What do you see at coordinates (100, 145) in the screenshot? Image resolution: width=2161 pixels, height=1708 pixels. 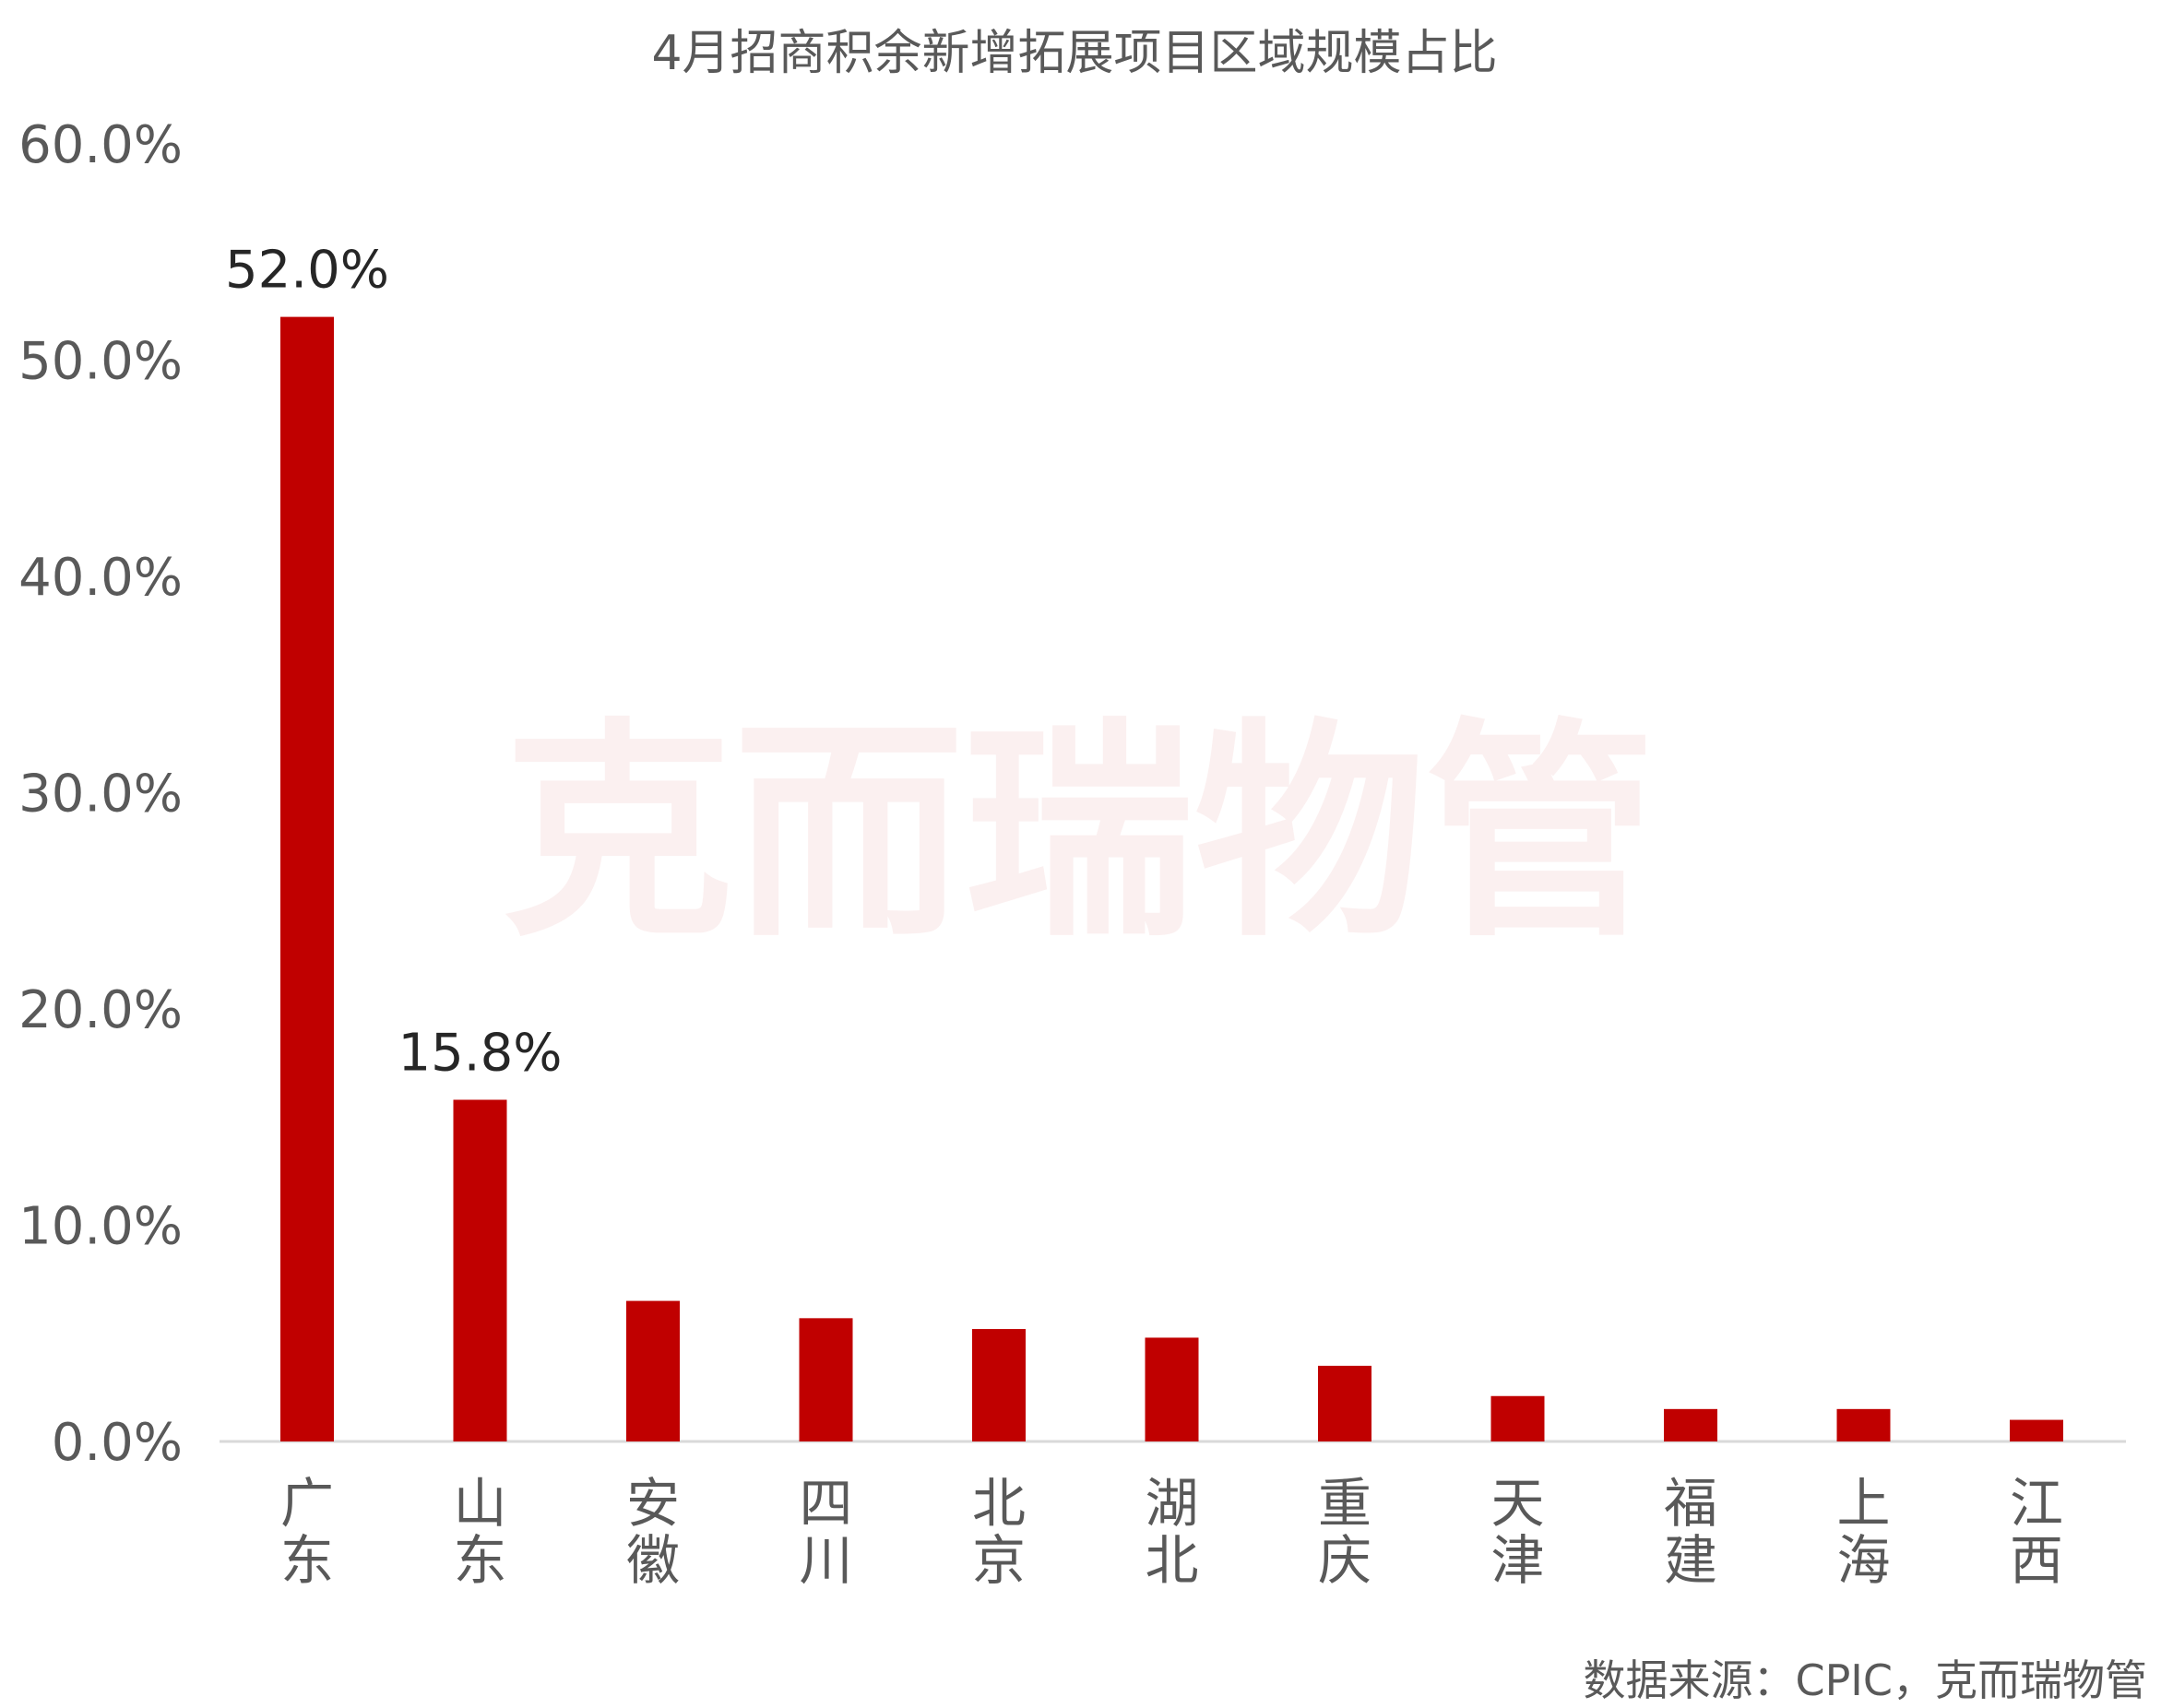 I see `y-tick-label: 60.0%` at bounding box center [100, 145].